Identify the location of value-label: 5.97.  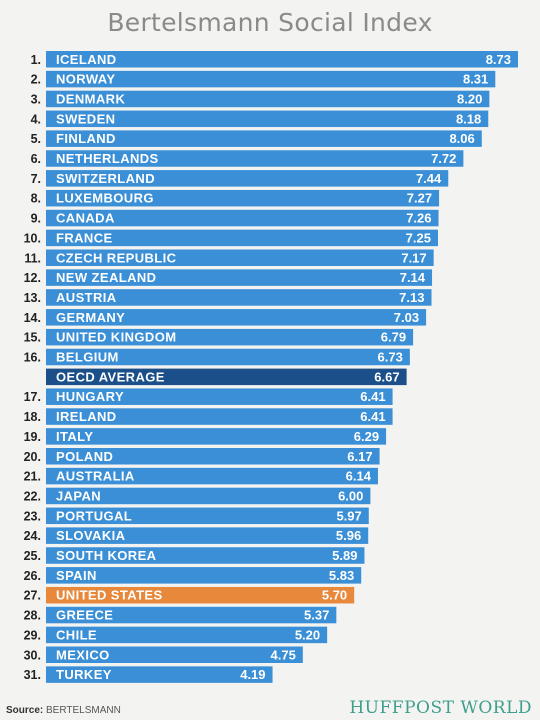
(348, 515).